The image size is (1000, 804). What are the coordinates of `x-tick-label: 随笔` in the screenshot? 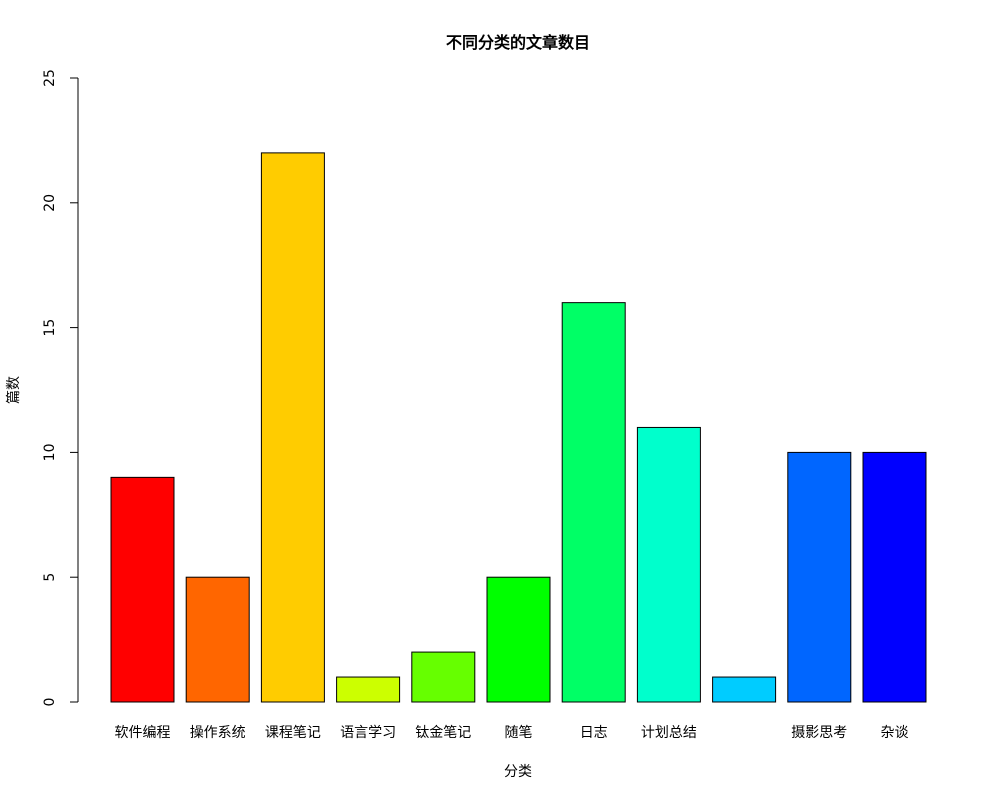 It's located at (519, 733).